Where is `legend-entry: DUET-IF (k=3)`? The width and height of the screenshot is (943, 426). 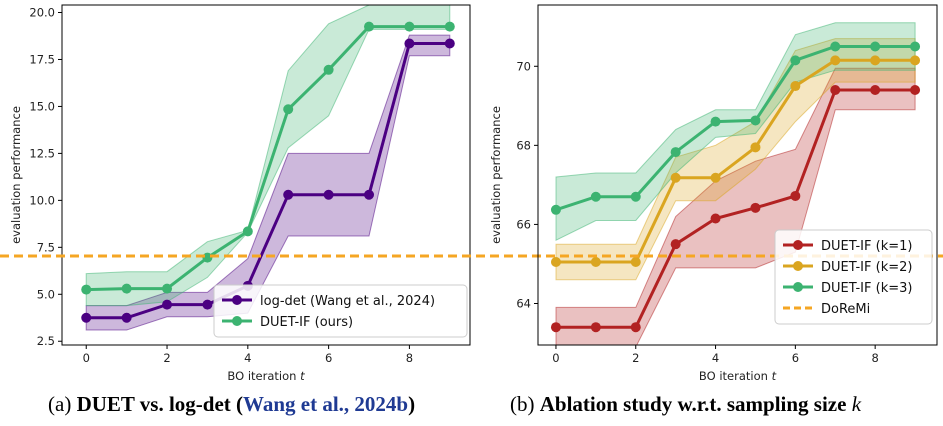 legend-entry: DUET-IF (k=3) is located at coordinates (847, 288).